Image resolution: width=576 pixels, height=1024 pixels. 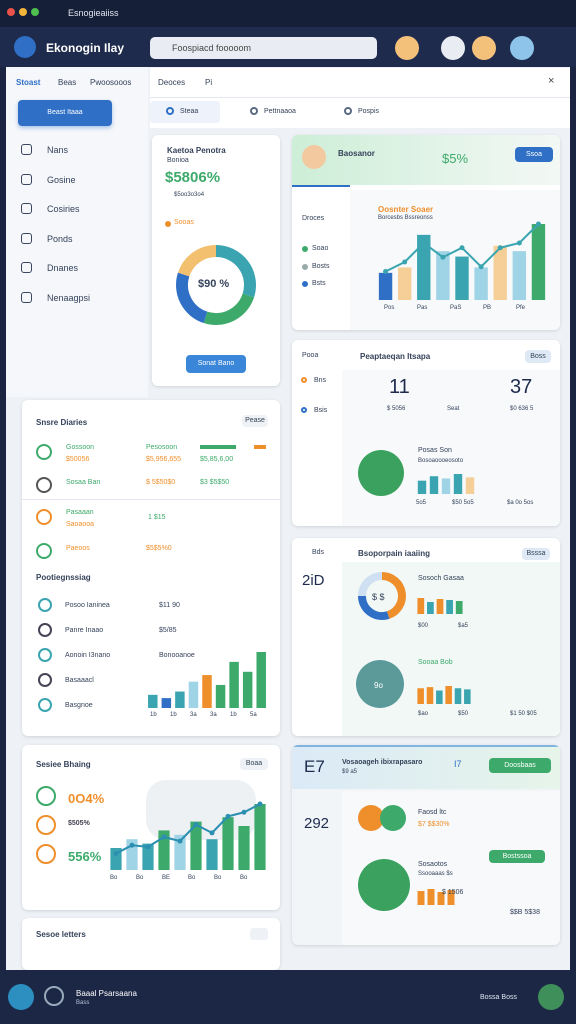 I want to click on footer-subtitle: Bass, so click(x=83, y=1003).